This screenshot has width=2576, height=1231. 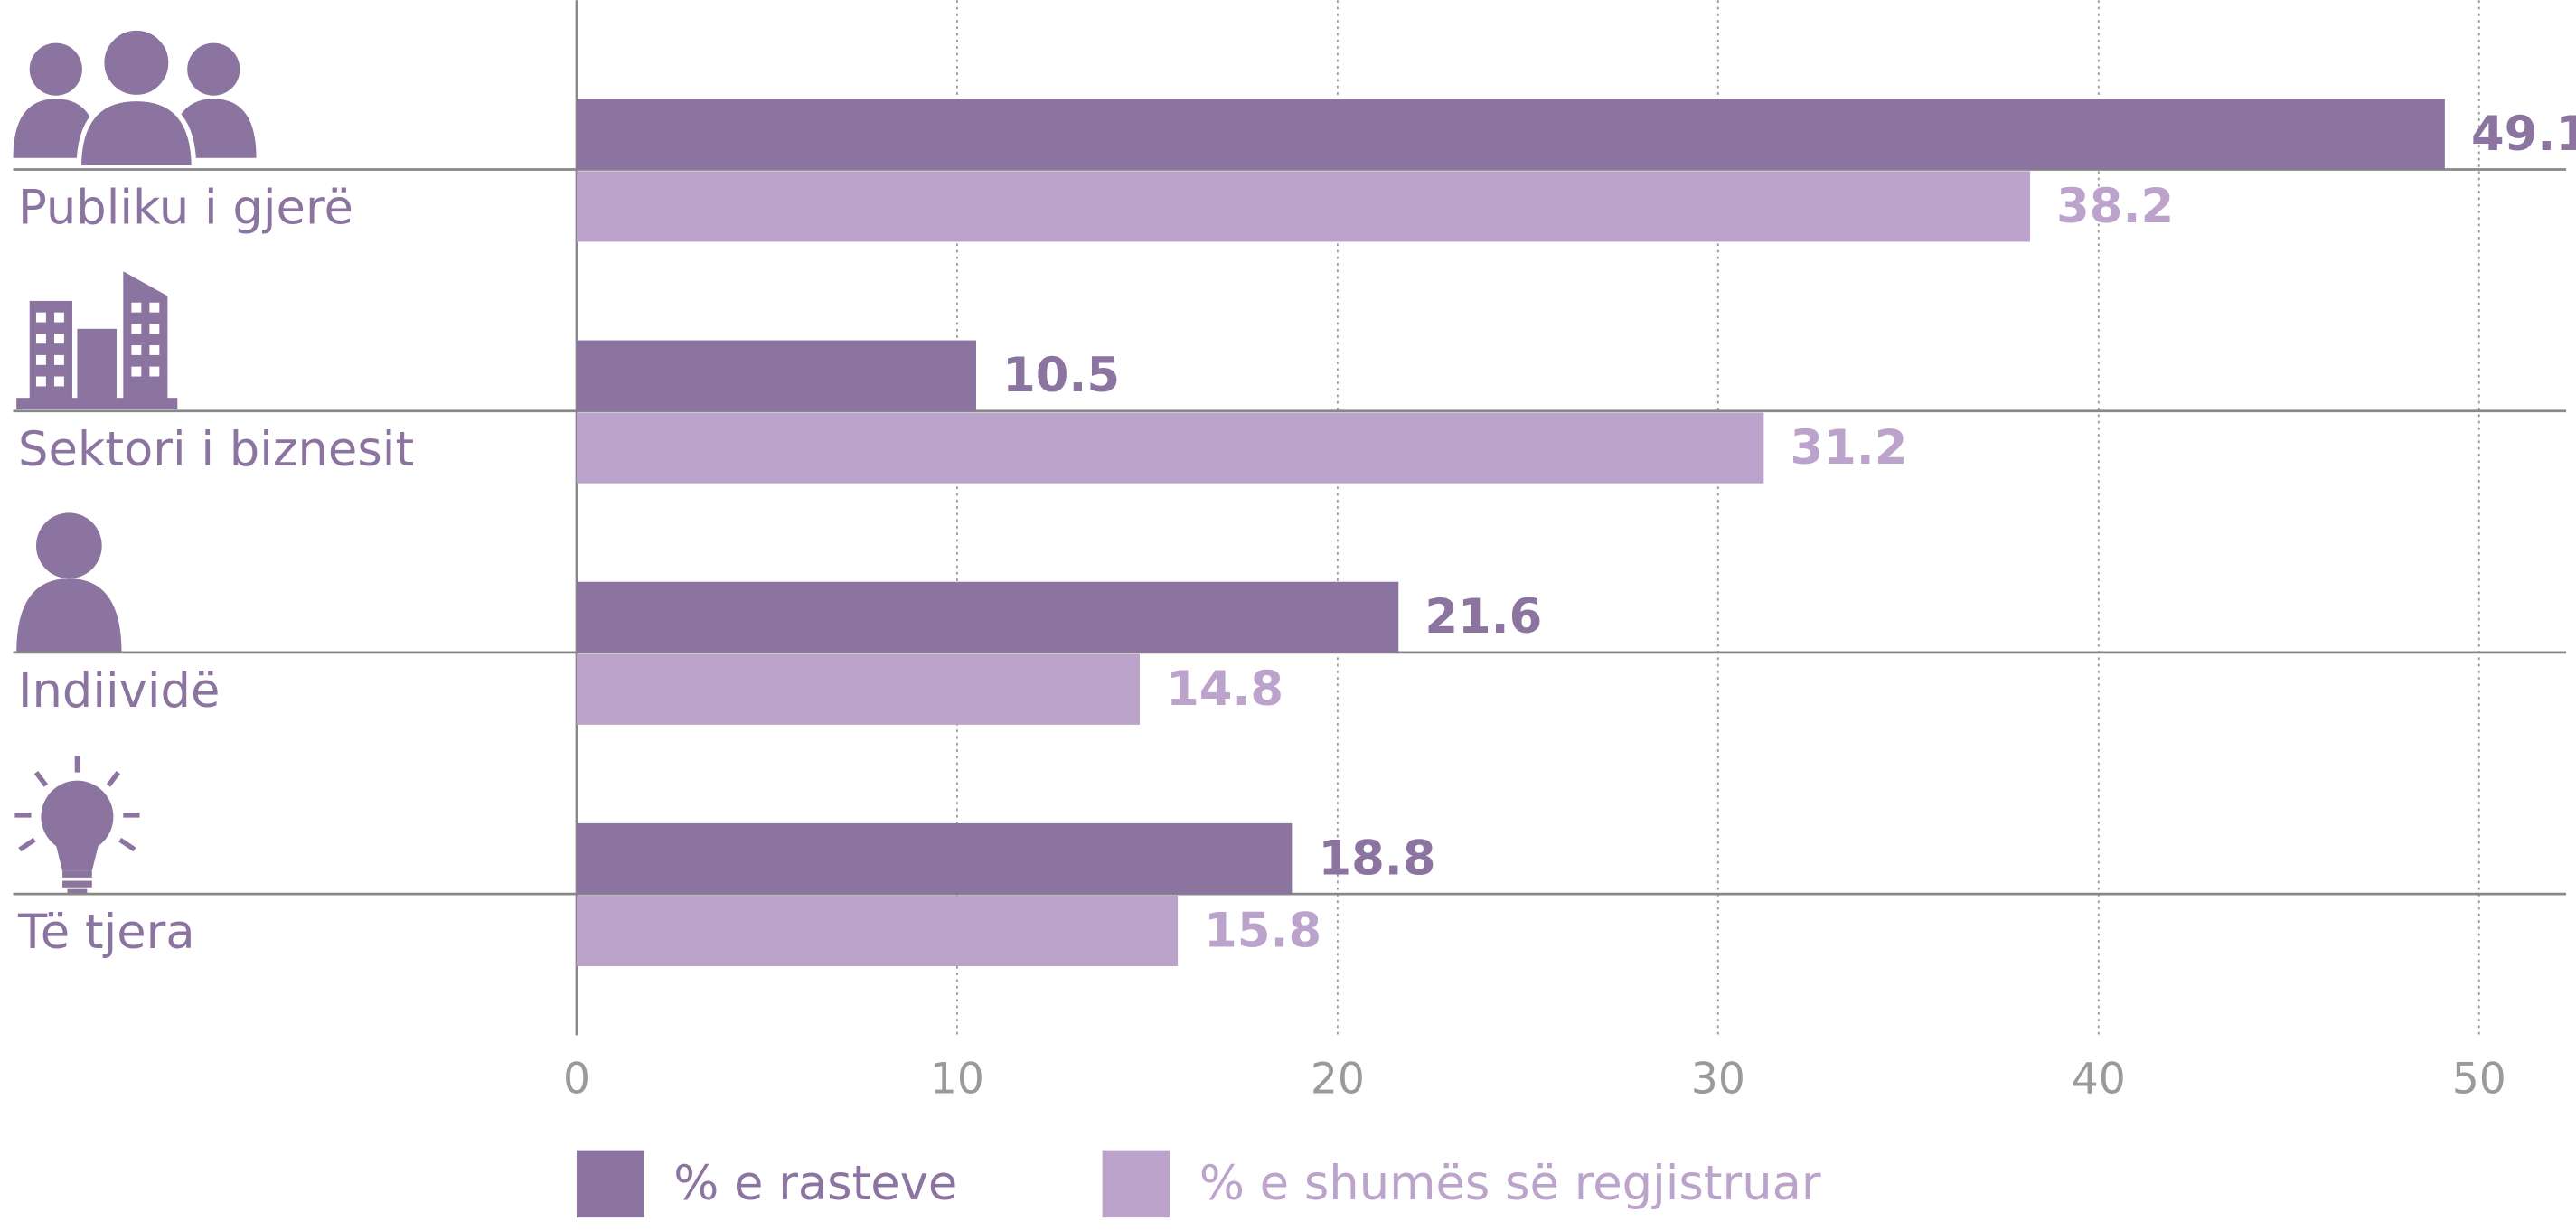 What do you see at coordinates (1376, 859) in the screenshot?
I see `value-label: 18.8` at bounding box center [1376, 859].